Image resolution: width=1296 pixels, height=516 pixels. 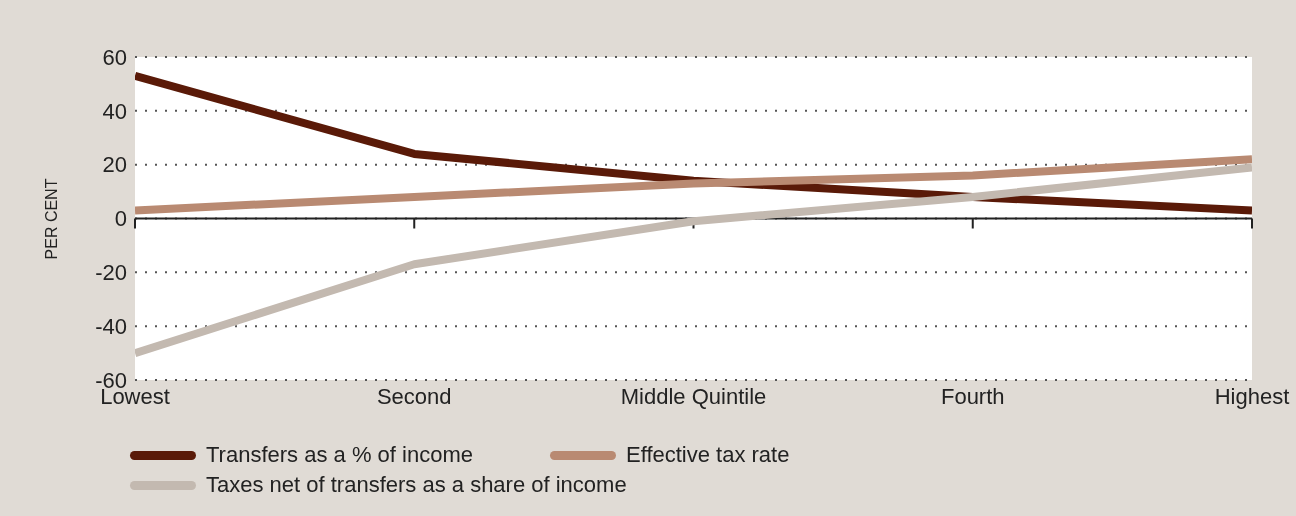 I want to click on legend-label: Effective tax rate, so click(x=708, y=455).